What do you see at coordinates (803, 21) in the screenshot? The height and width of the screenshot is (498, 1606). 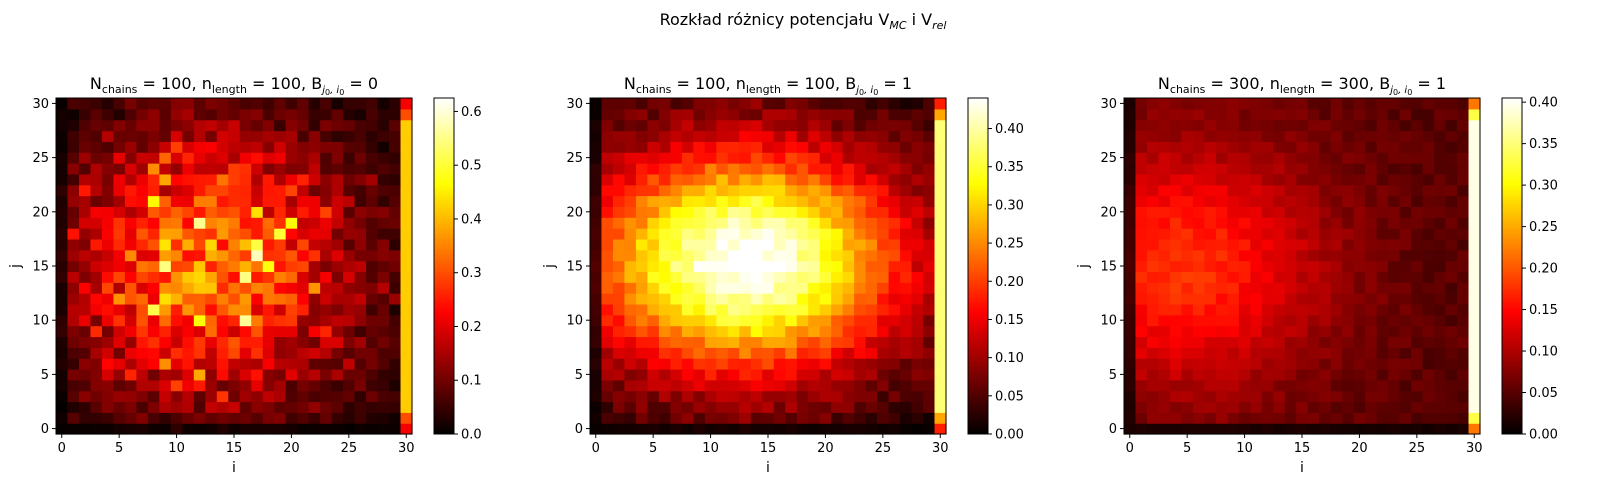 I see `figure-suptitle: Rozkład różnicy potencjału VMC i Vrel` at bounding box center [803, 21].